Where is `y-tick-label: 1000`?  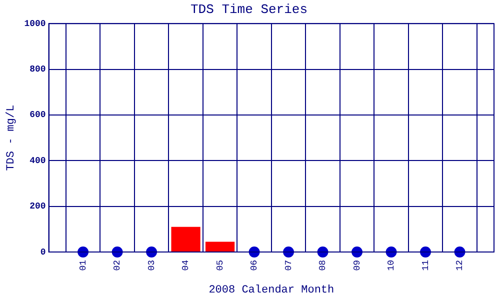
y-tick-label: 1000 is located at coordinates (35, 23).